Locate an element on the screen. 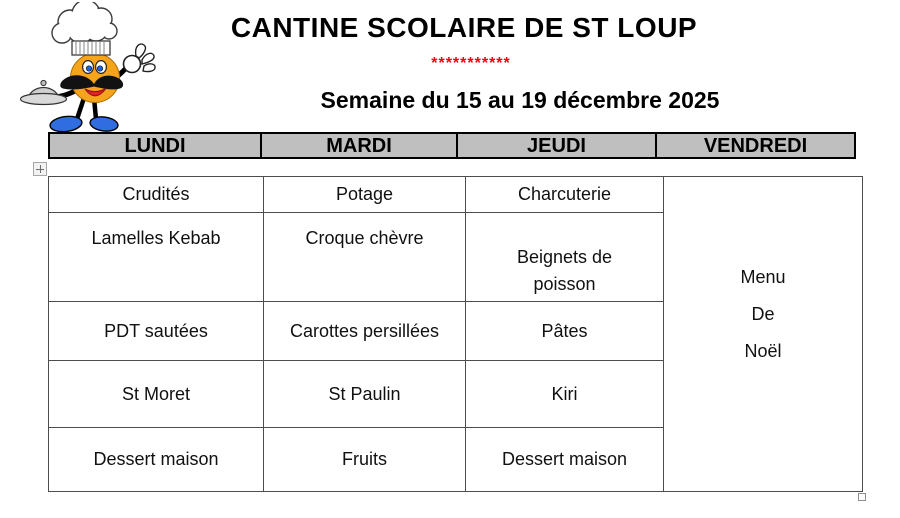  table-row: PDT sautées Carottes persillées Pâtes is located at coordinates (455, 331).